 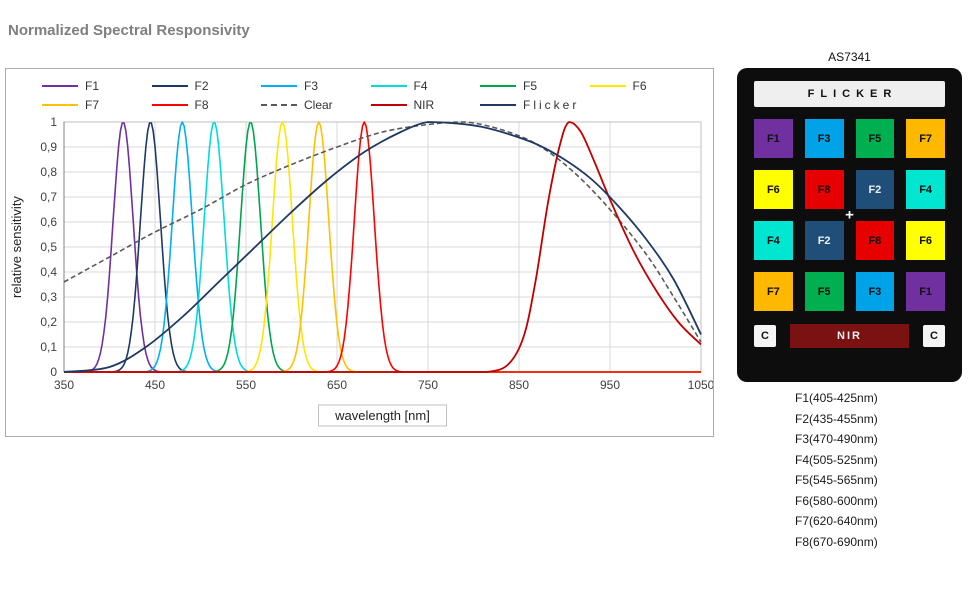 I want to click on legend-swatch-f8, so click(x=169, y=105).